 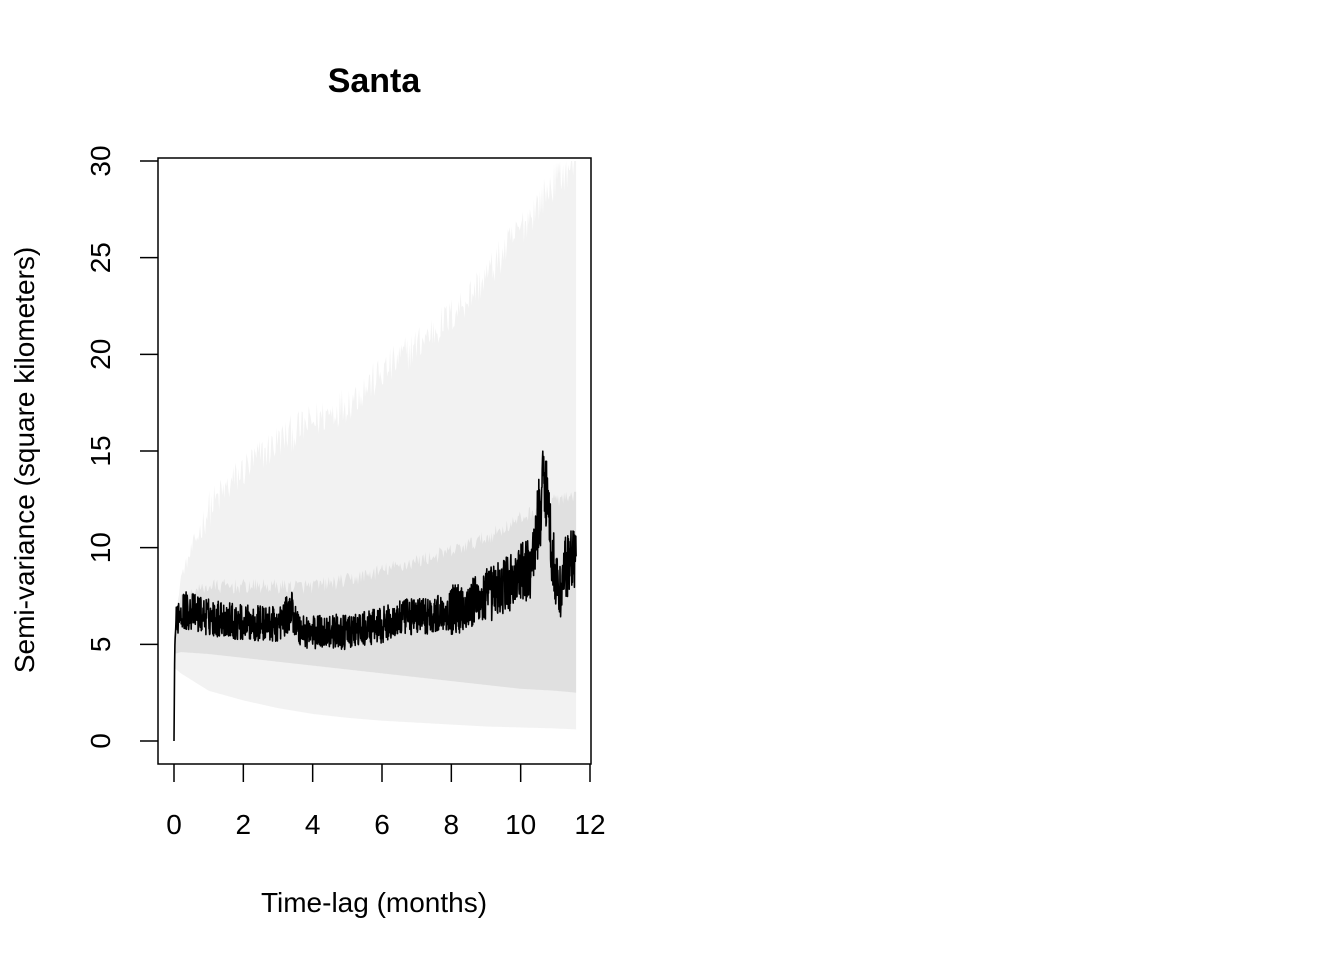 What do you see at coordinates (100, 450) in the screenshot?
I see `y-tick-label: 15` at bounding box center [100, 450].